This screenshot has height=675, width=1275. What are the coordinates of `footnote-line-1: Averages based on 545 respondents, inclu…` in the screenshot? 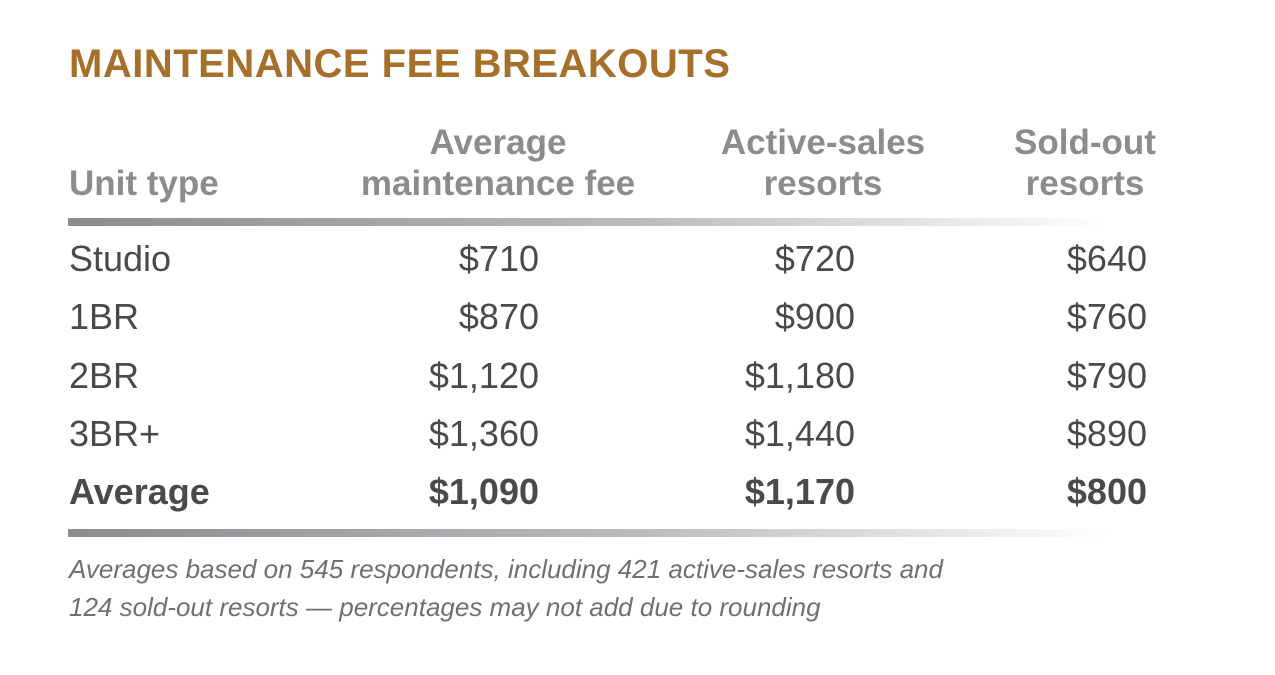 It's located at (506, 569).